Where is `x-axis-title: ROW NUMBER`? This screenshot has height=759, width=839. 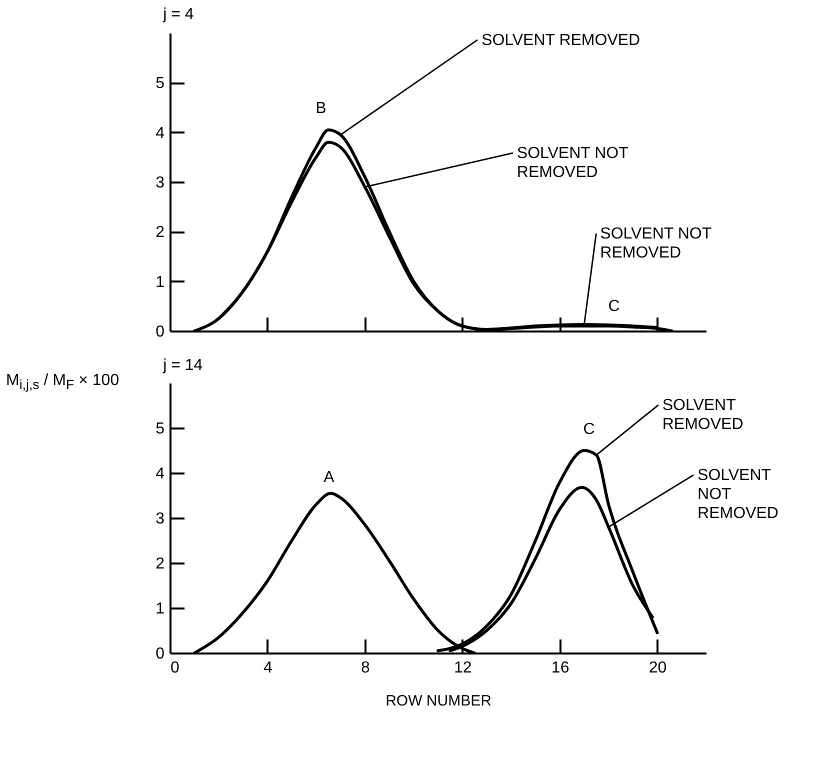 x-axis-title: ROW NUMBER is located at coordinates (439, 701).